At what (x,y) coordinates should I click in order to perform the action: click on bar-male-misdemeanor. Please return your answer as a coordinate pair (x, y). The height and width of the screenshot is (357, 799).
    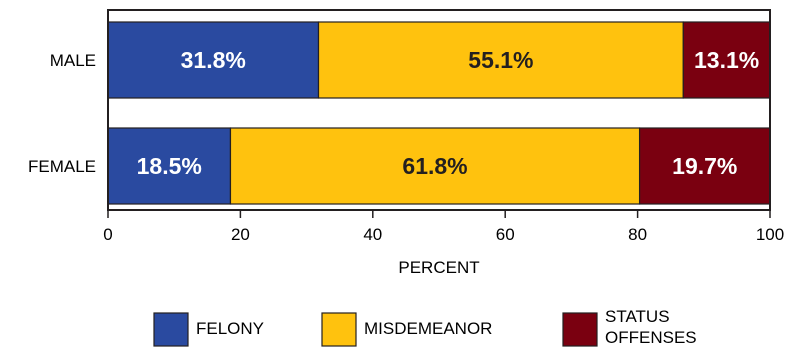
    Looking at the image, I should click on (500, 60).